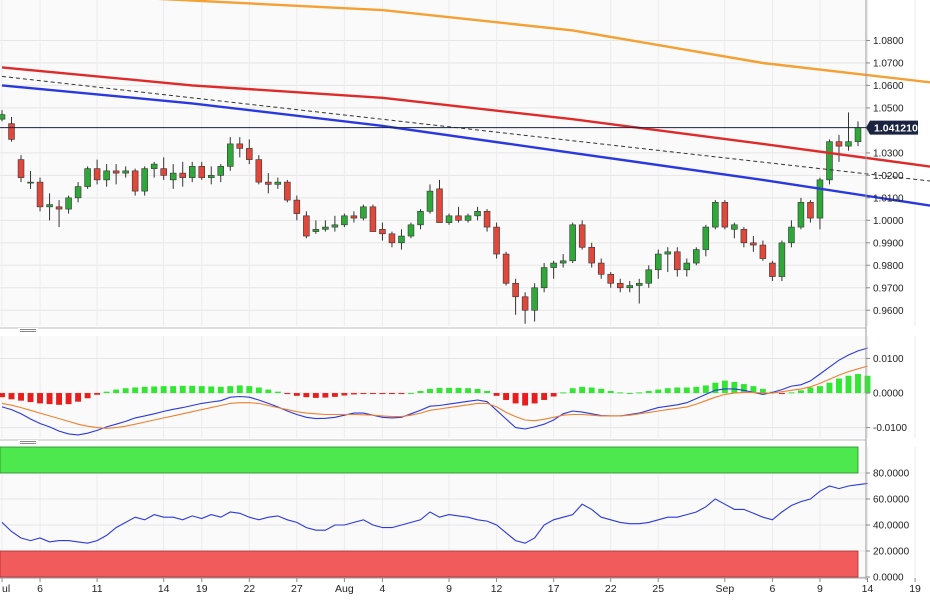  I want to click on macd-axis-label: -0.0100, so click(890, 428).